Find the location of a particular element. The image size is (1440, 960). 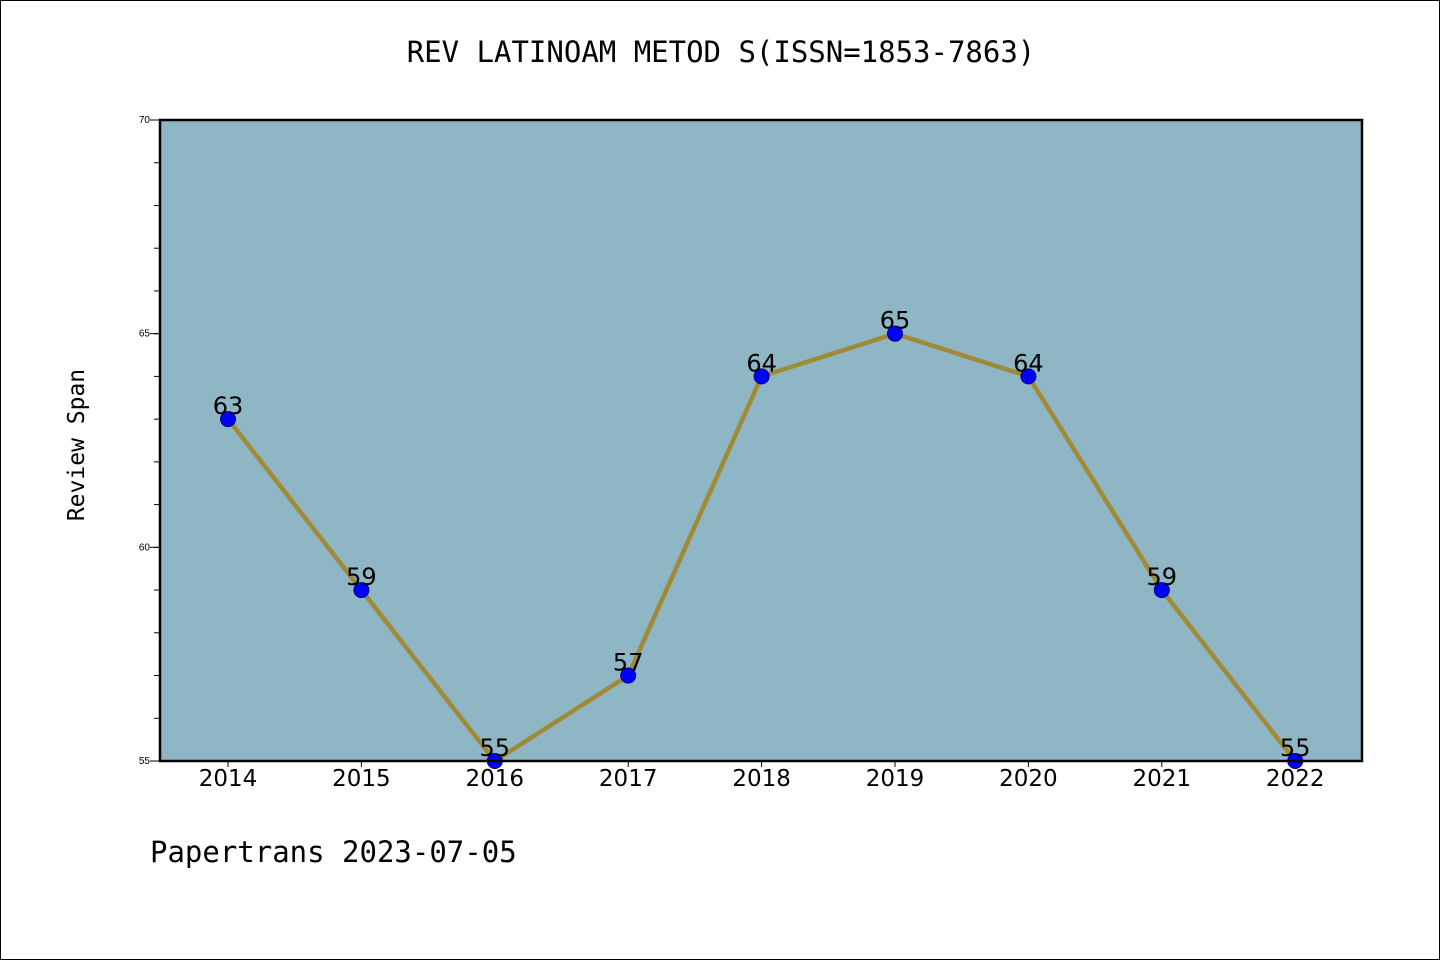

data-label: 63 is located at coordinates (228, 406).